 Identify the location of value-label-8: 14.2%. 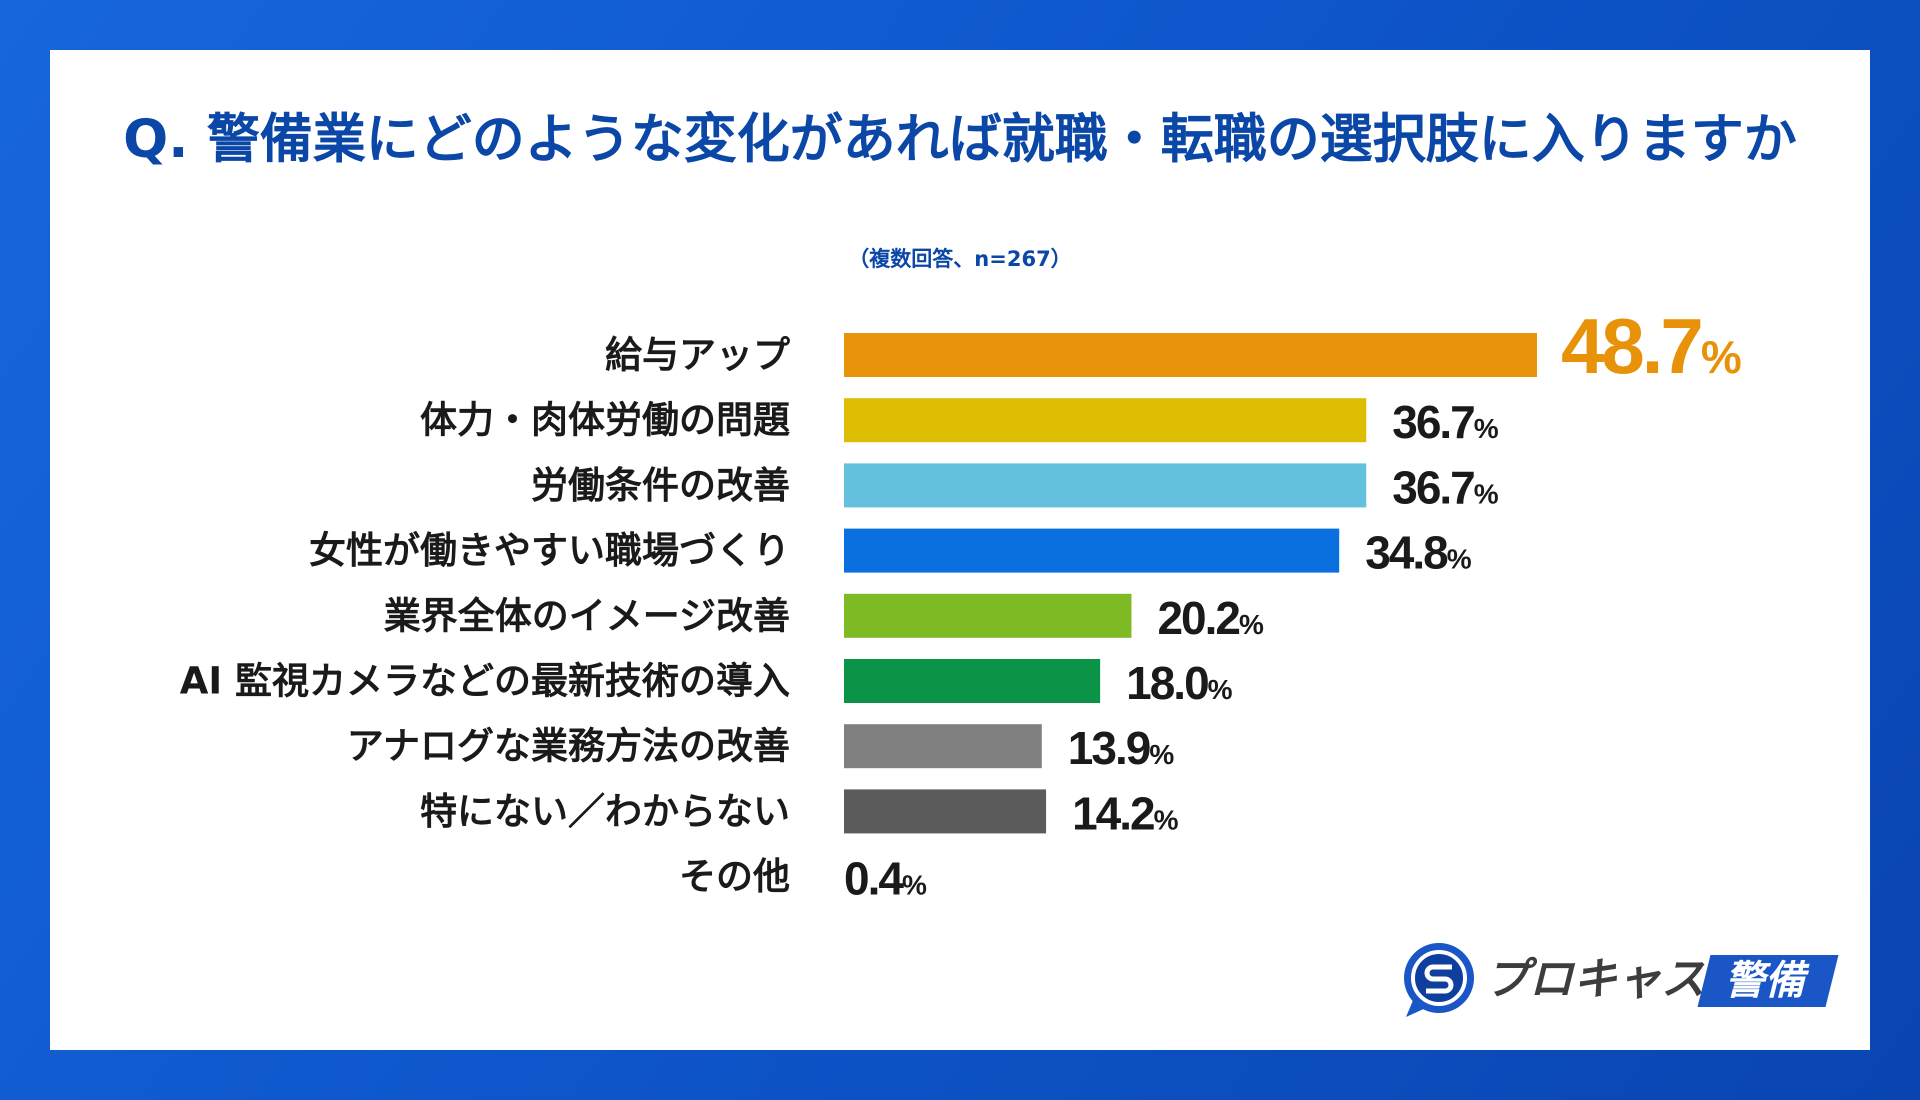
(1125, 813).